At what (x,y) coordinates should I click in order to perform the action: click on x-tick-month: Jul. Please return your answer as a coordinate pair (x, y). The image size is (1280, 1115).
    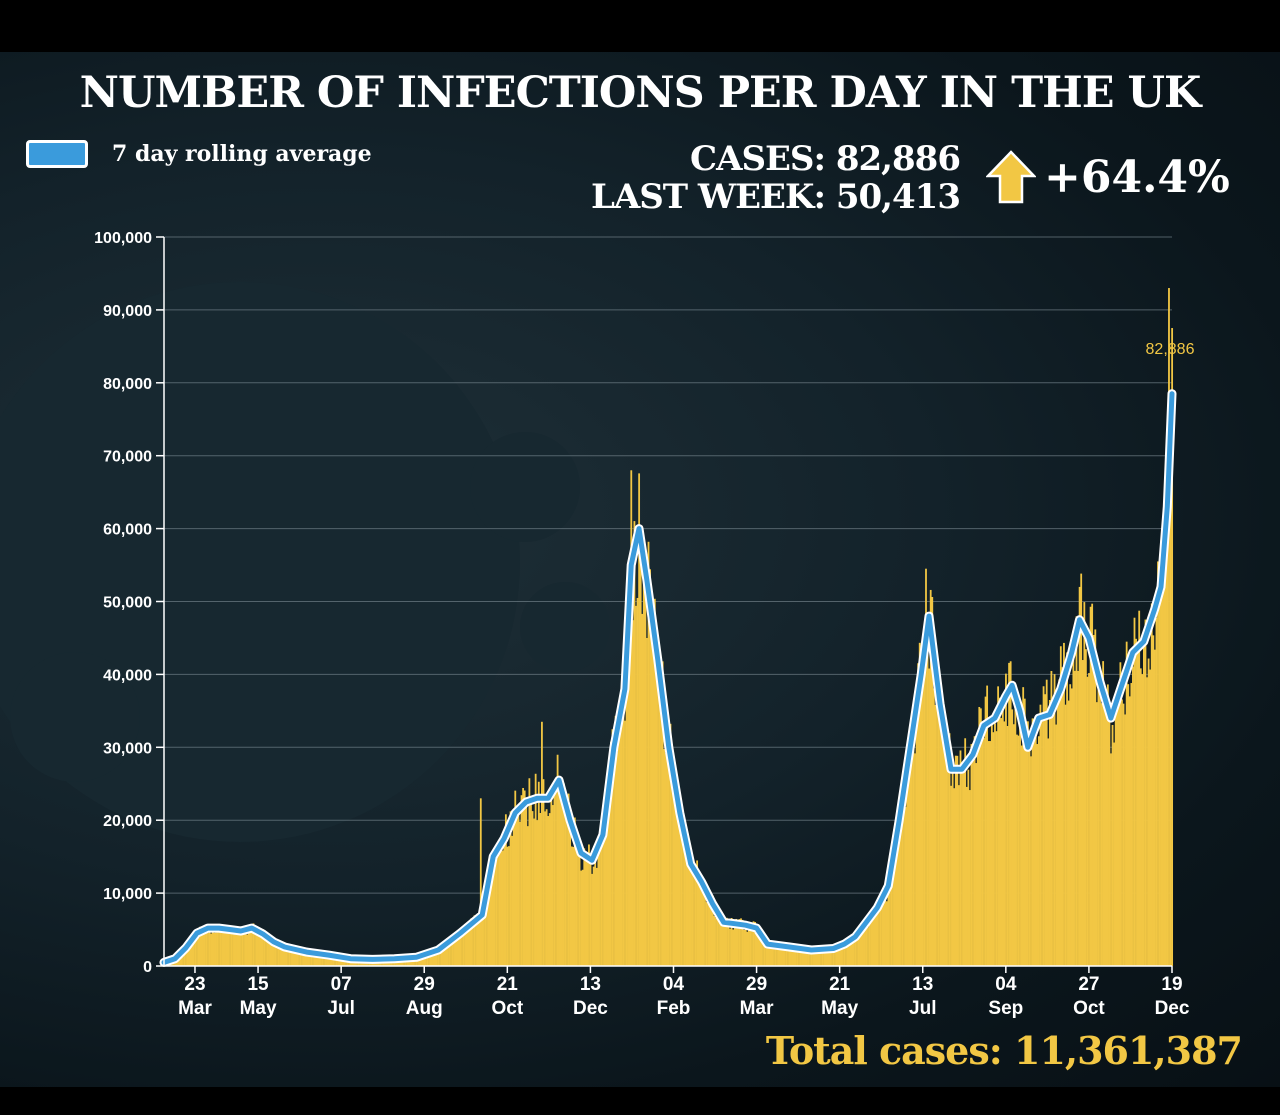
    Looking at the image, I should click on (922, 1008).